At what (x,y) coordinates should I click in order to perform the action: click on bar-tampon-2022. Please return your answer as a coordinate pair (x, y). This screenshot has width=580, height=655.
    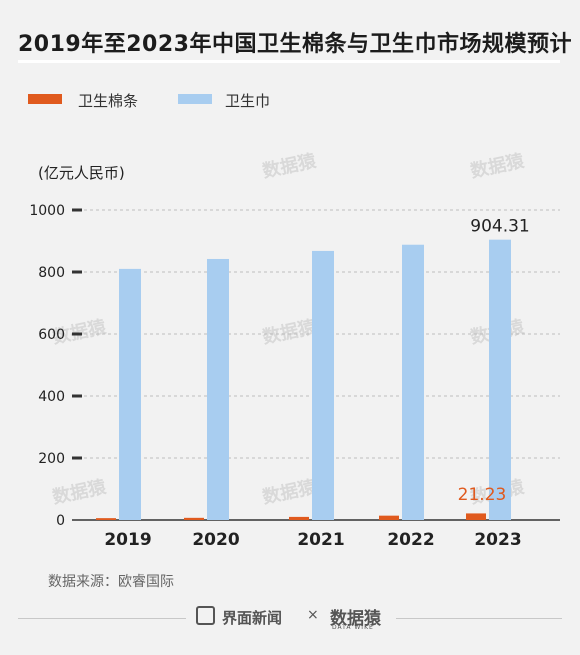
    Looking at the image, I should click on (389, 517).